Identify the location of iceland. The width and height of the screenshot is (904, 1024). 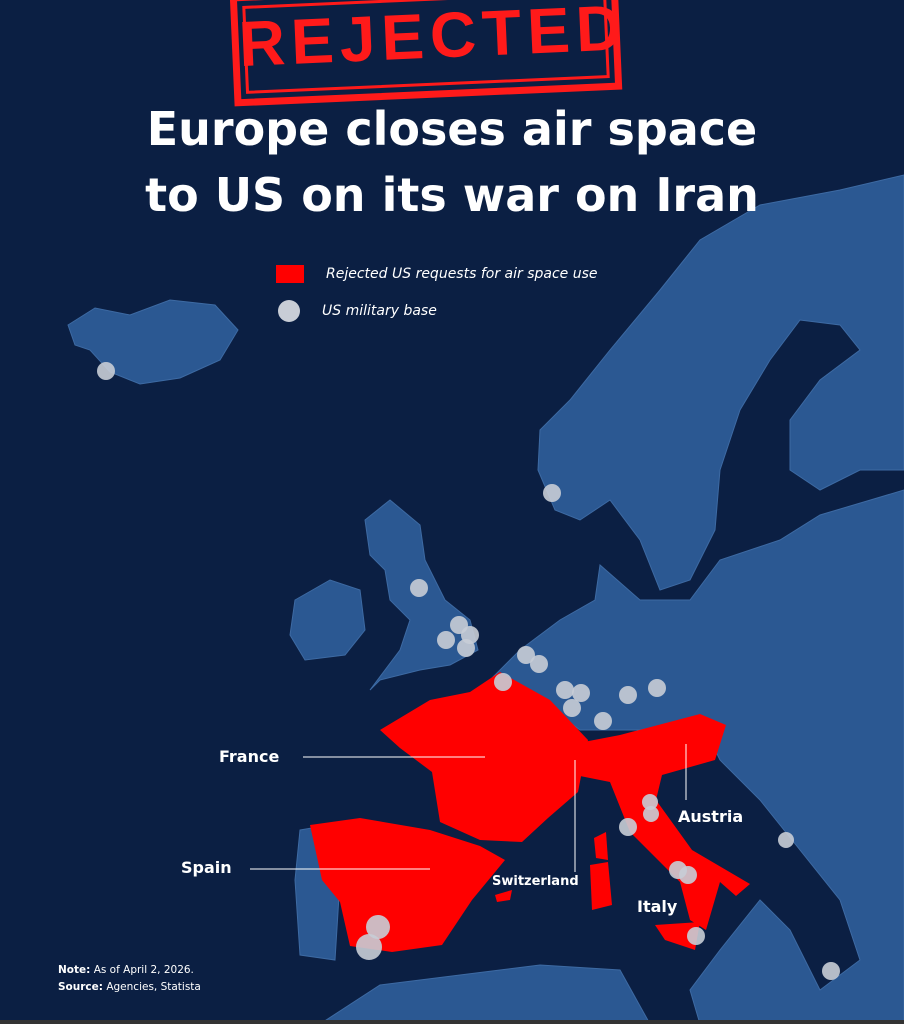
(153, 342).